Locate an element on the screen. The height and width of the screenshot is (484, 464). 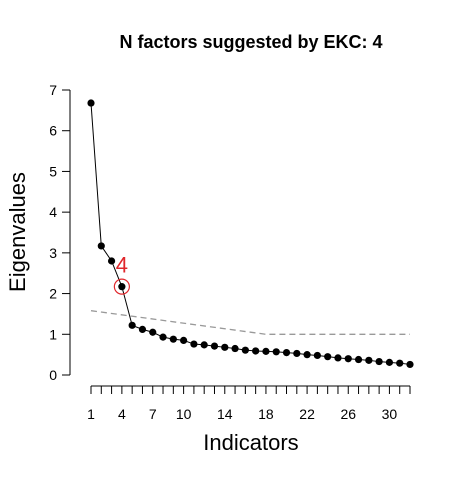
chart-title: N factors suggested by EKC: 4 is located at coordinates (250, 42).